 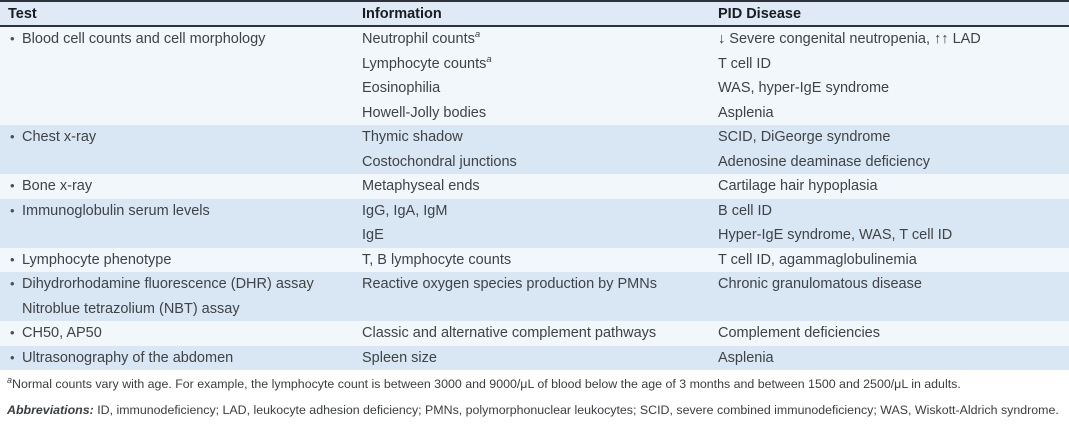 What do you see at coordinates (540, 211) in the screenshot?
I see `information-item: IgG, IgA, IgM` at bounding box center [540, 211].